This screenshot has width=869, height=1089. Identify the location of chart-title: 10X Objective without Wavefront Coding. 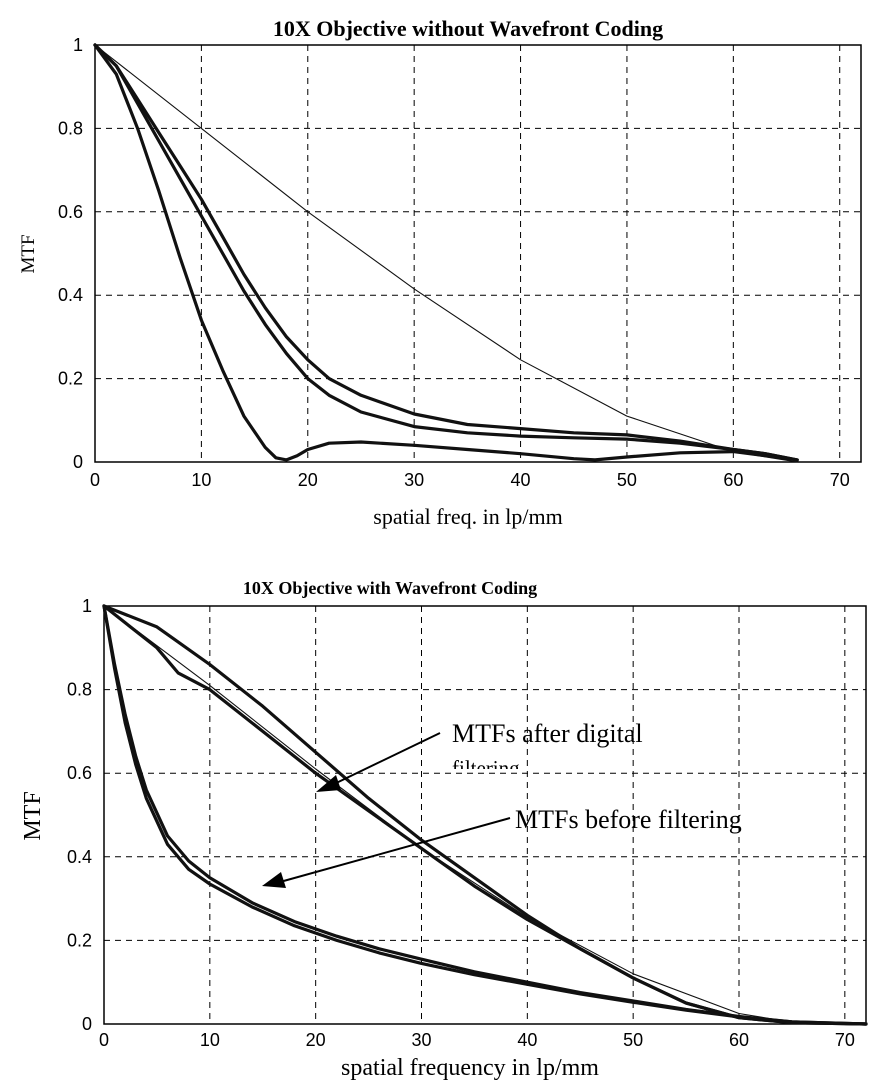
(468, 28).